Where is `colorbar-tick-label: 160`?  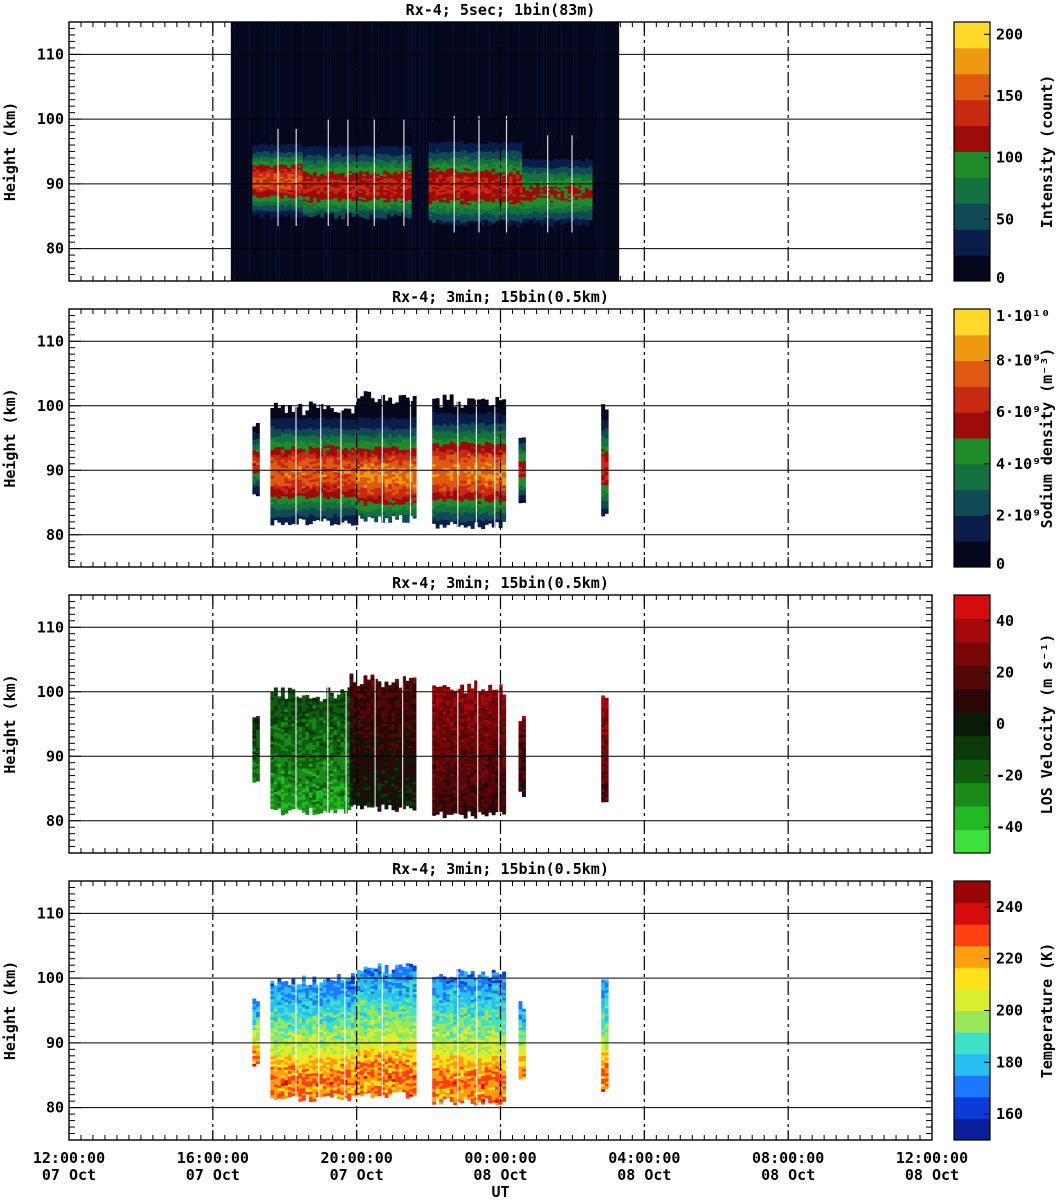 colorbar-tick-label: 160 is located at coordinates (1009, 1114).